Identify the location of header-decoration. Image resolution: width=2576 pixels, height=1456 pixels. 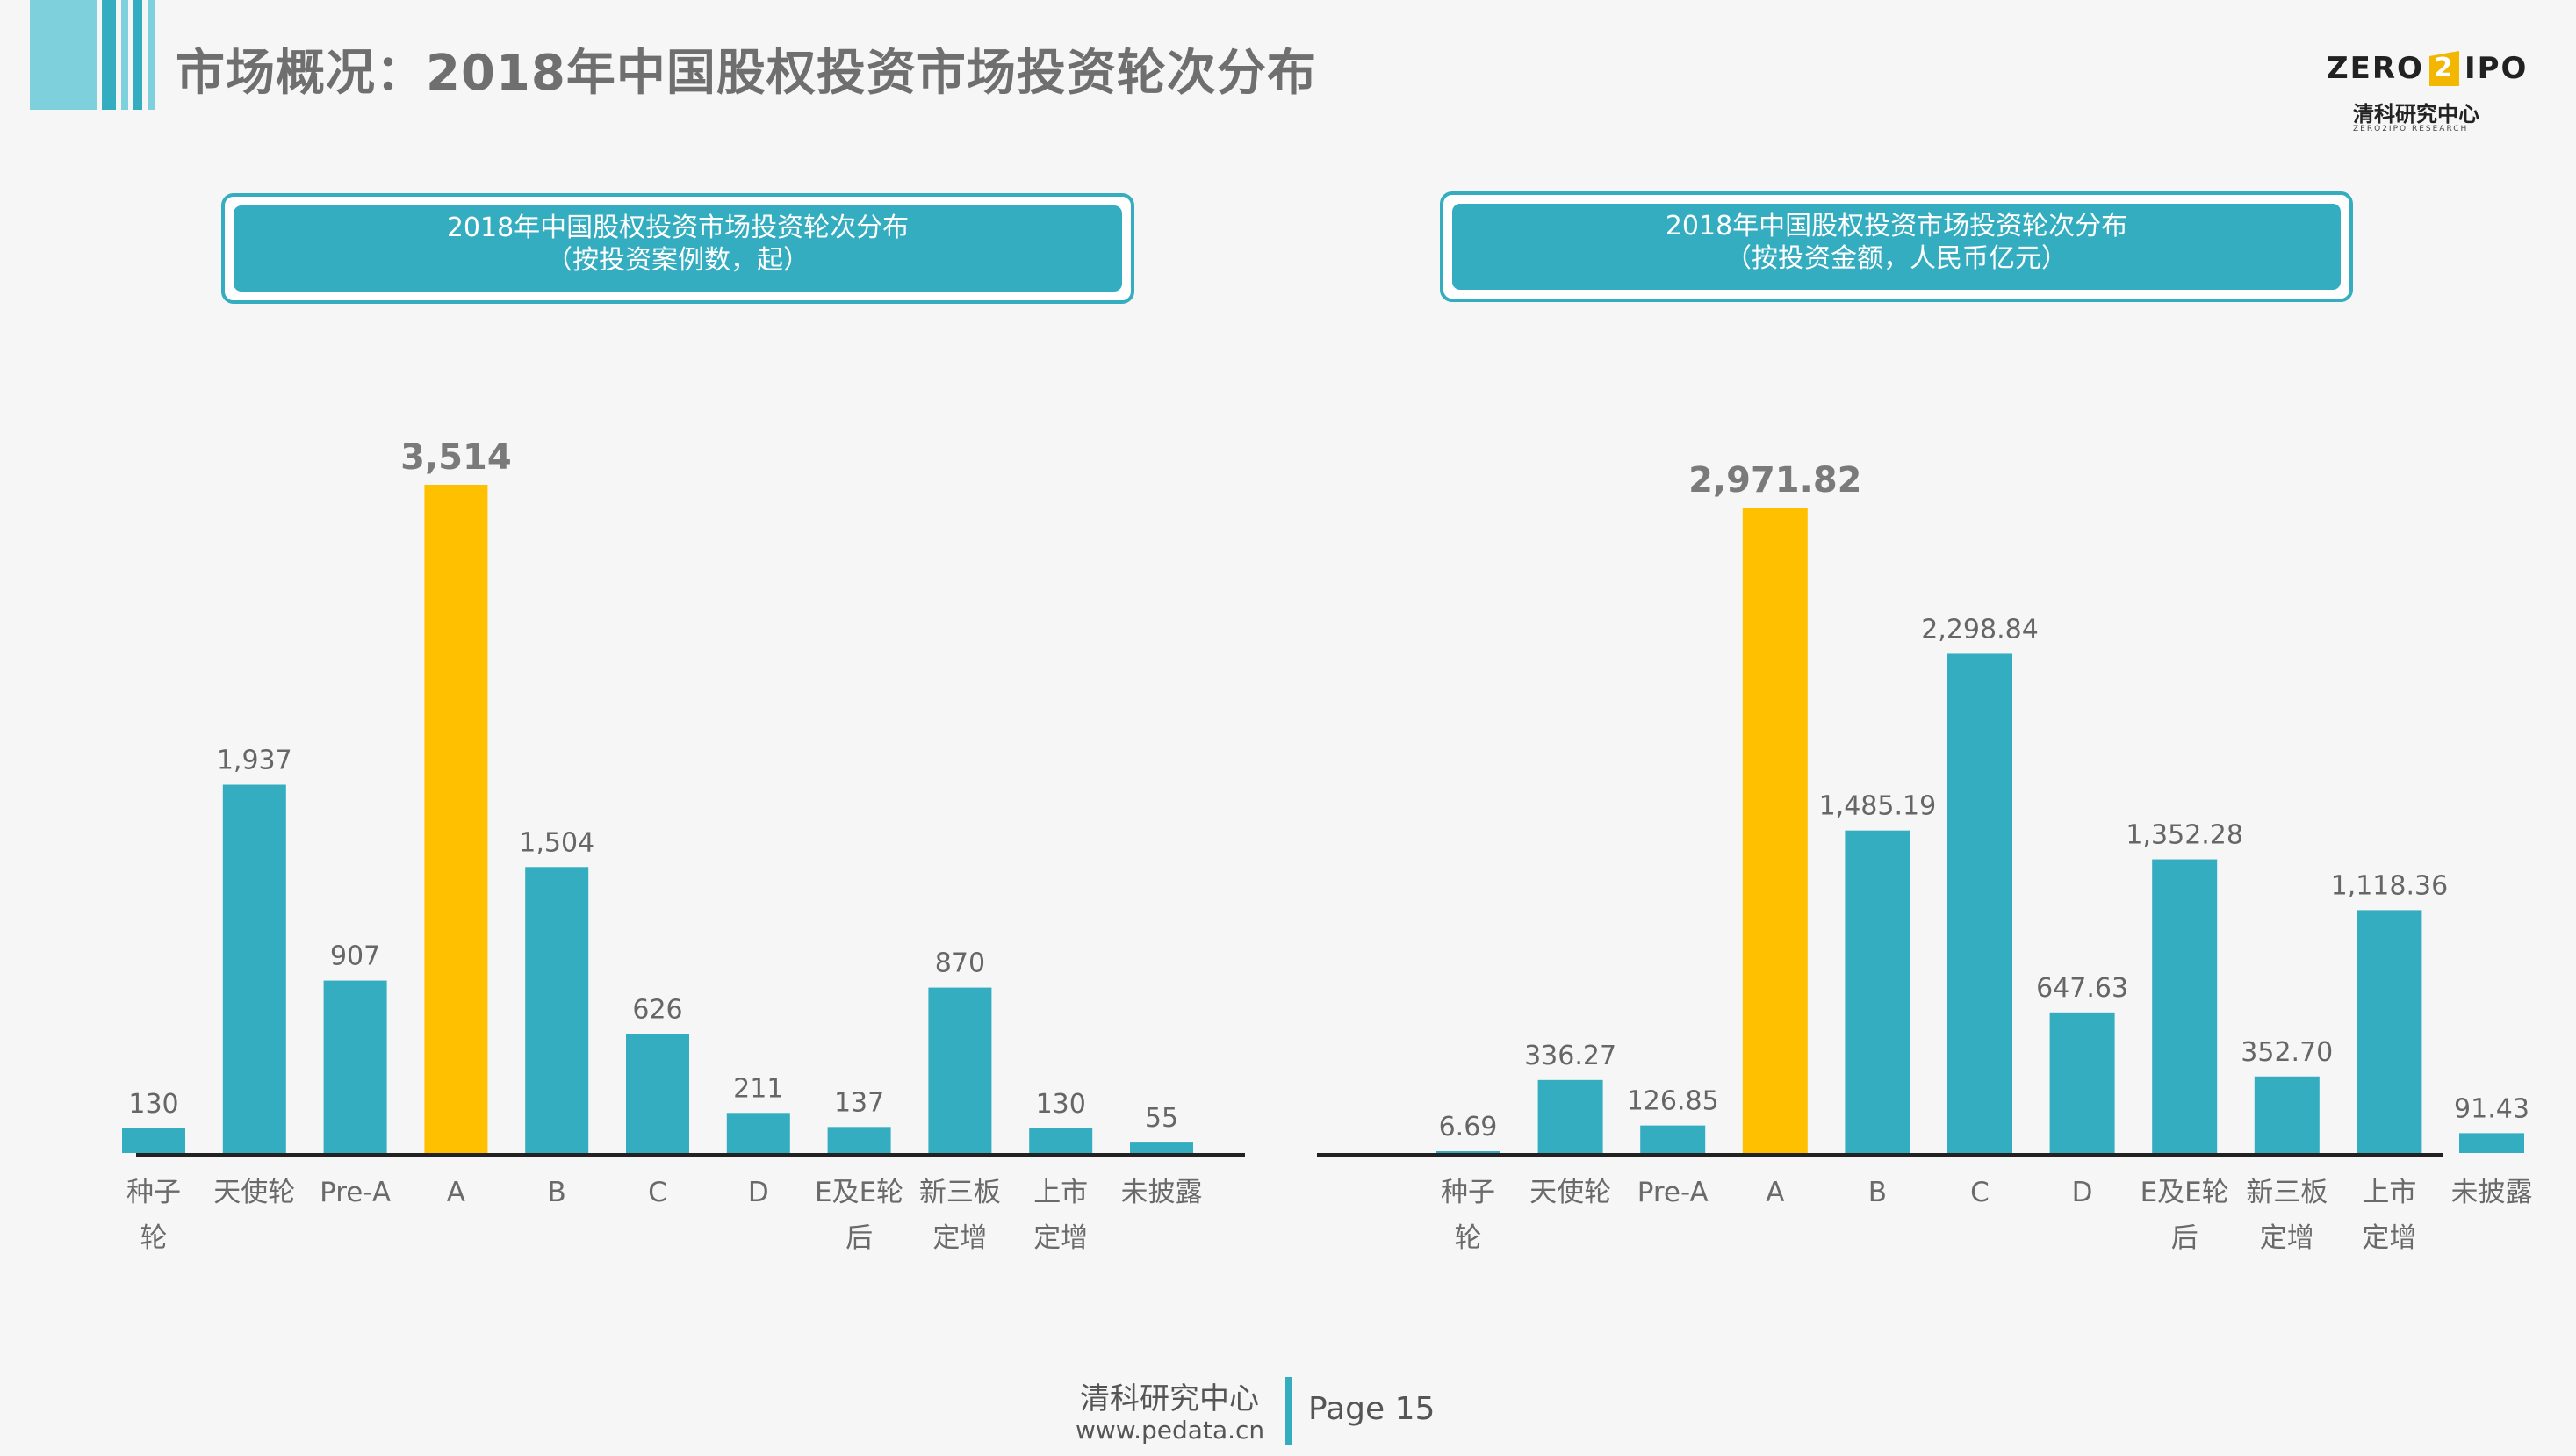
(96, 55).